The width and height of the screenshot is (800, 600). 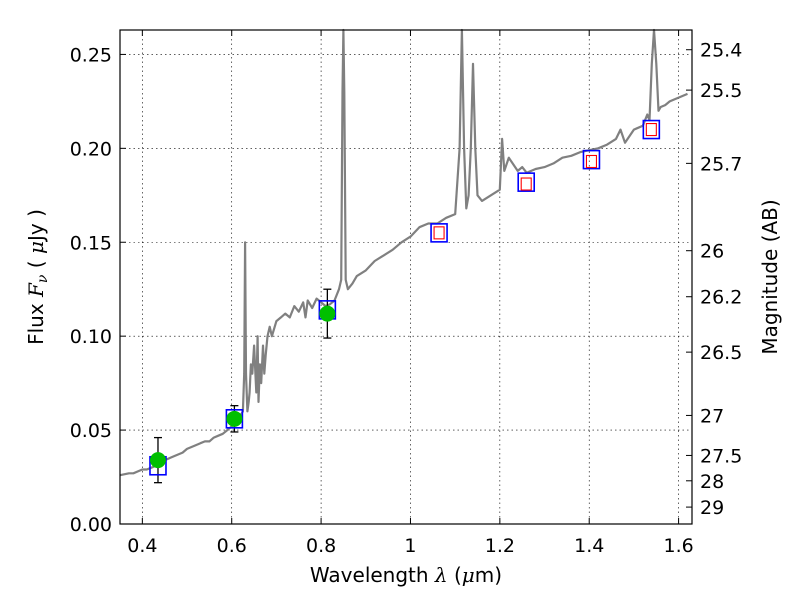 I want to click on y2-tick-label-9: 29, so click(x=712, y=508).